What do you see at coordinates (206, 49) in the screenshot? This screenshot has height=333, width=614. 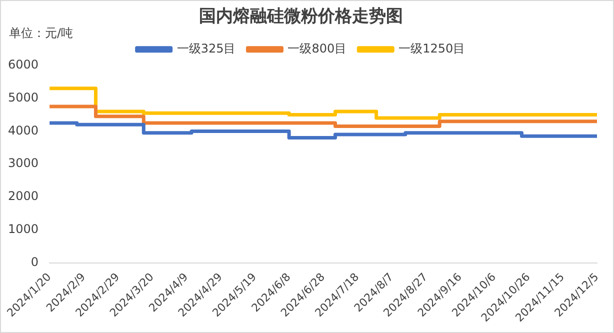 I see `legend-label: 一级325目` at bounding box center [206, 49].